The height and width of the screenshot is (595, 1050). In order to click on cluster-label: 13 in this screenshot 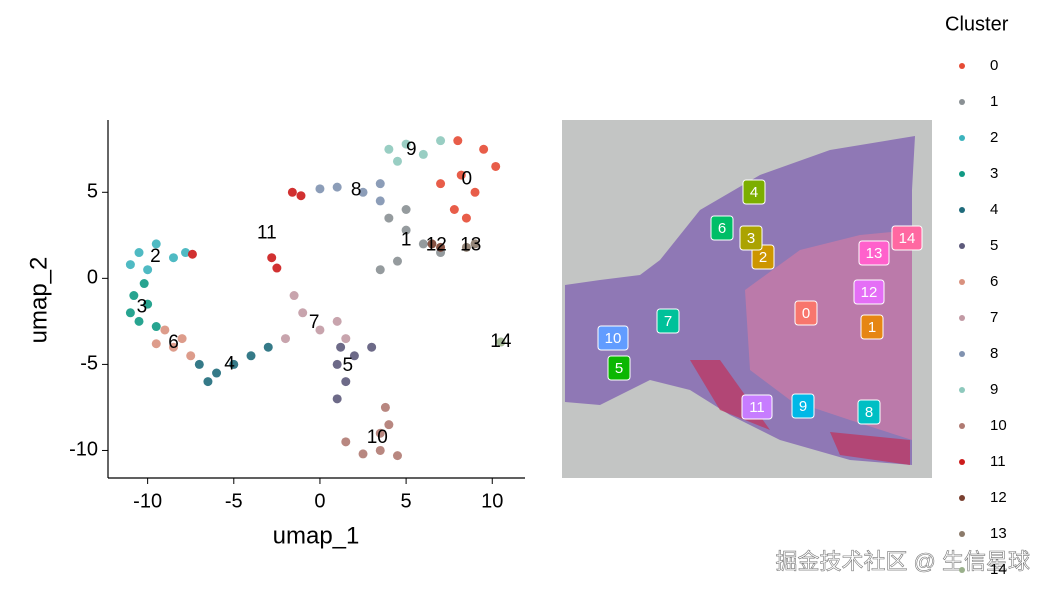, I will do `click(470, 245)`.